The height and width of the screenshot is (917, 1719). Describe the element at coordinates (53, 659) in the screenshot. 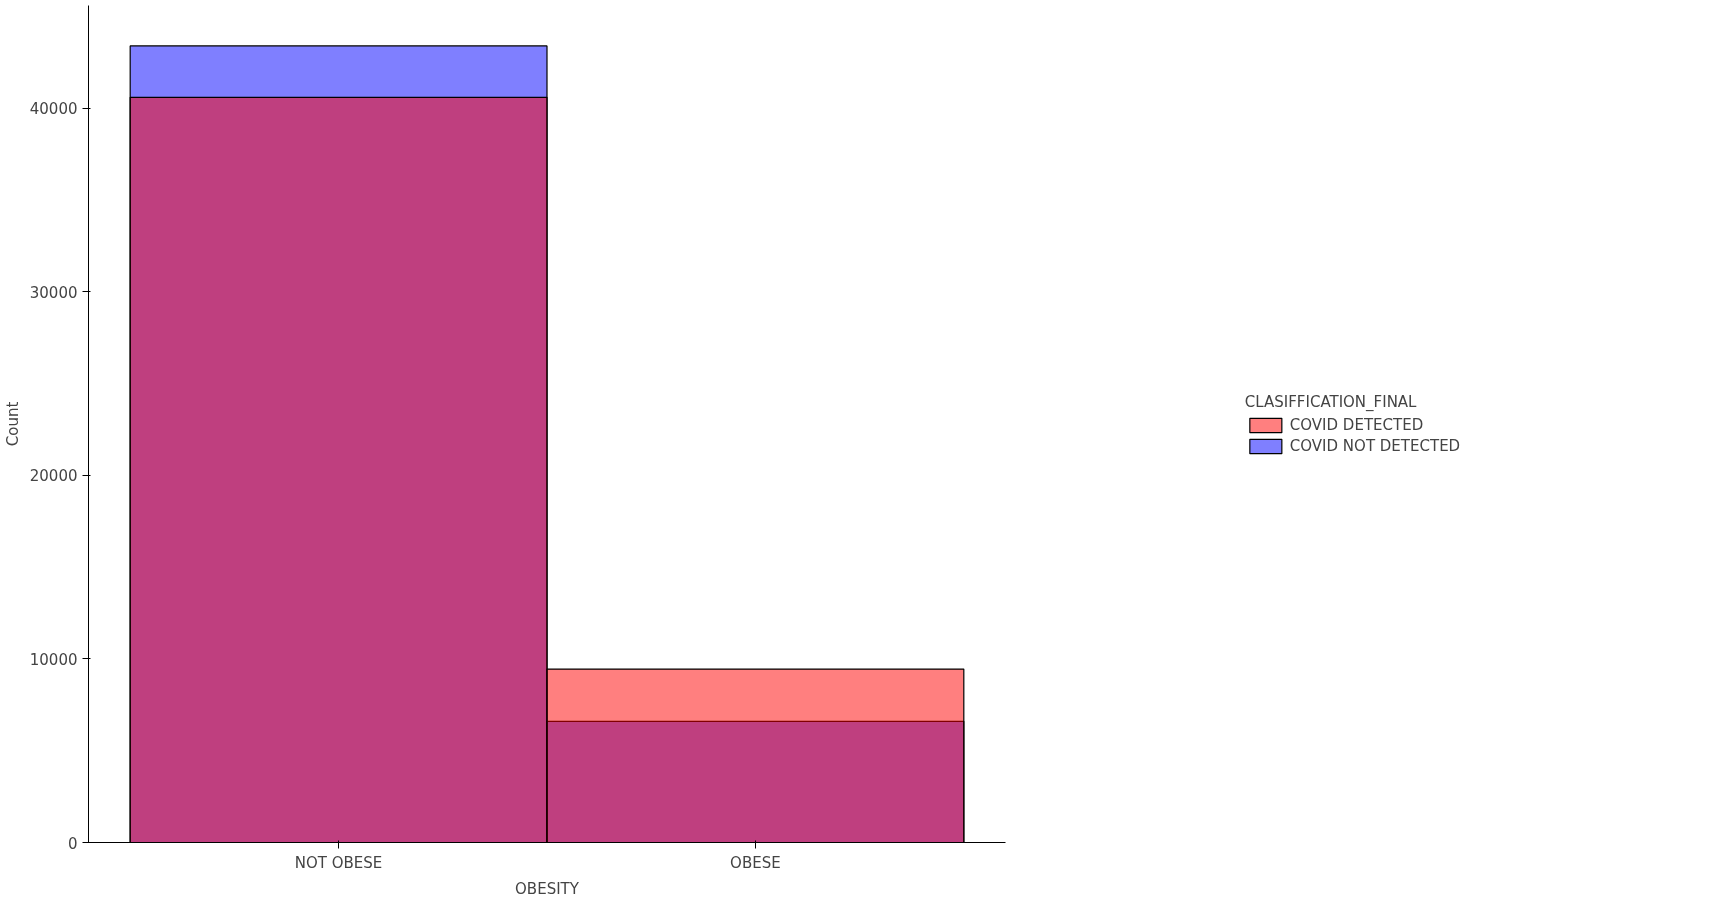

I see `y-tick-label: 10000` at that location.